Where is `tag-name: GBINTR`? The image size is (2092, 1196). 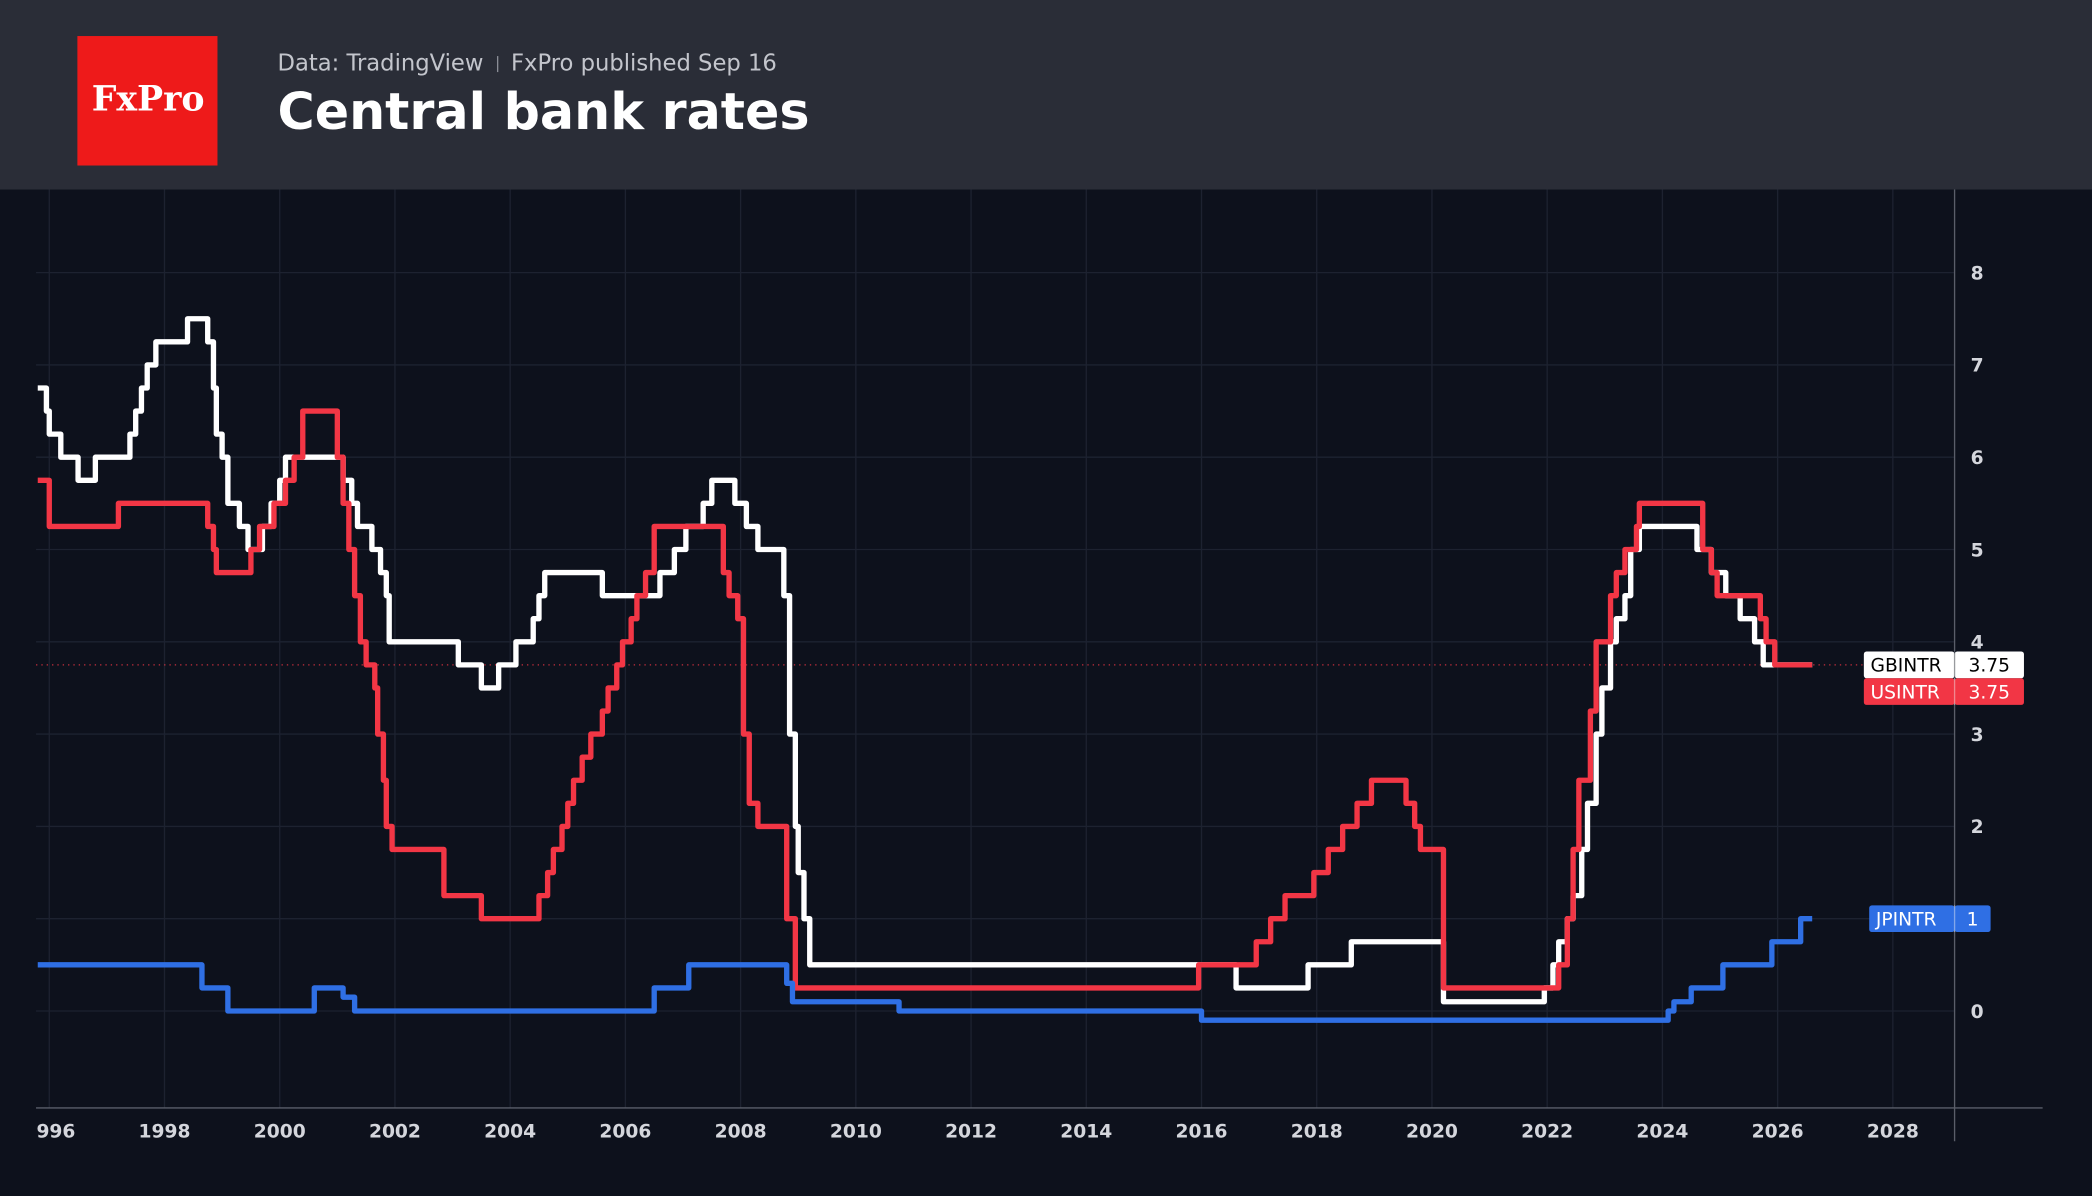
tag-name: GBINTR is located at coordinates (1906, 666).